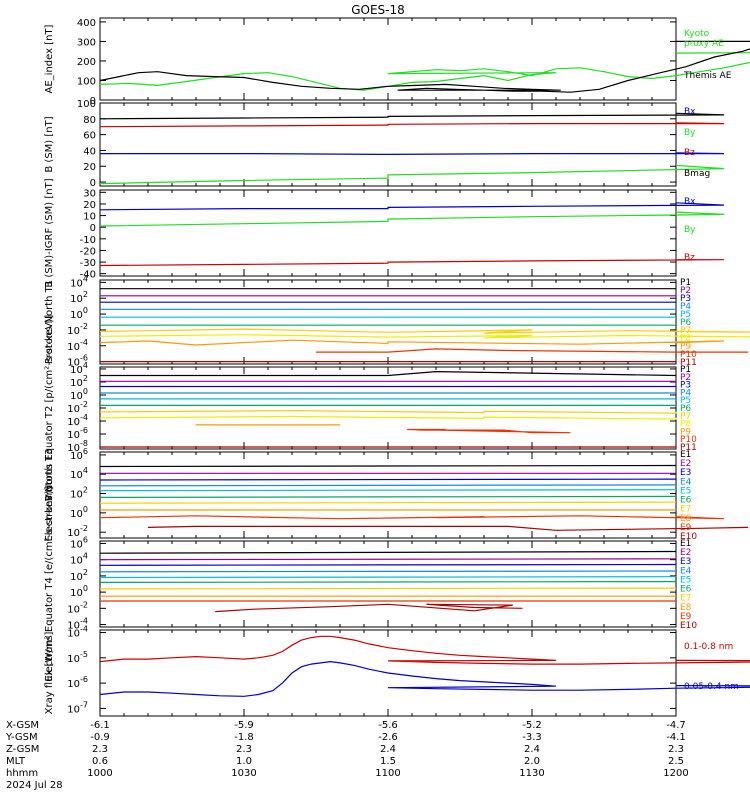 The image size is (750, 800). I want to click on y-tick-label: 80, so click(89, 120).